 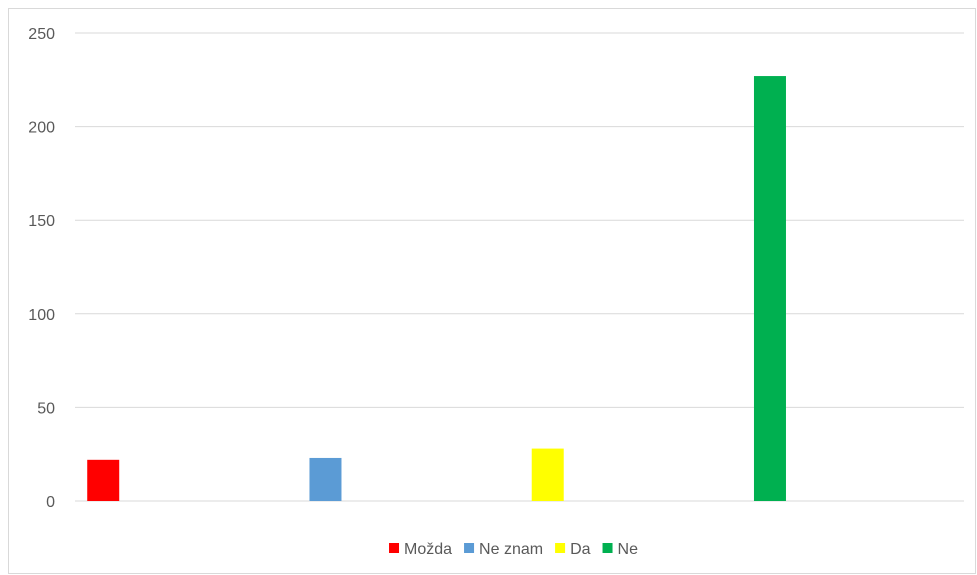 What do you see at coordinates (428, 549) in the screenshot?
I see `legend-label: Možda` at bounding box center [428, 549].